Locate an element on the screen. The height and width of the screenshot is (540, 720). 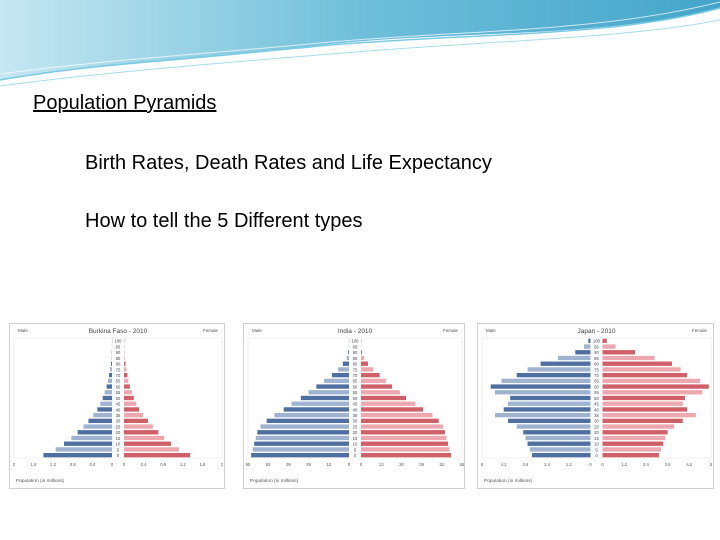
age-label-15: 15 is located at coordinates (596, 438).